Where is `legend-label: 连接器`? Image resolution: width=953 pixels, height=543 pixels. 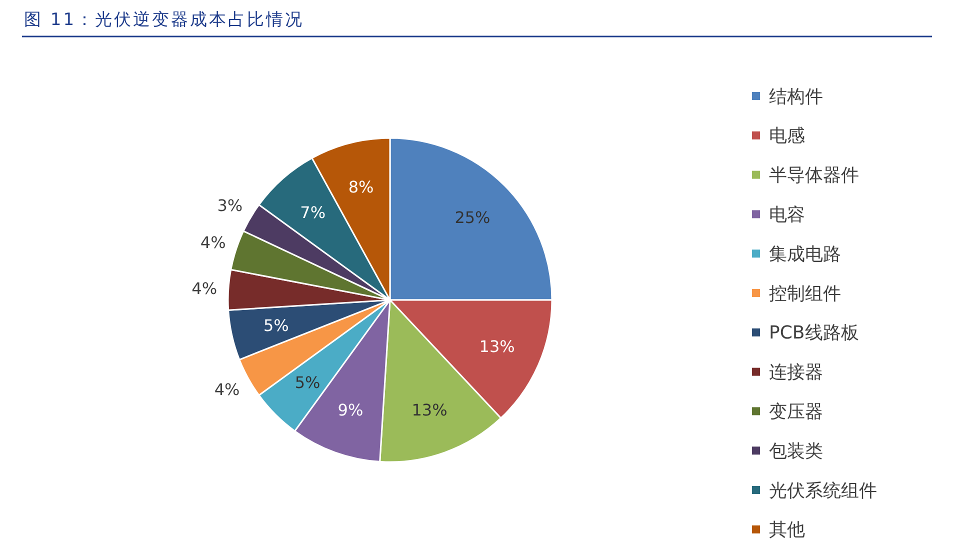 legend-label: 连接器 is located at coordinates (796, 373).